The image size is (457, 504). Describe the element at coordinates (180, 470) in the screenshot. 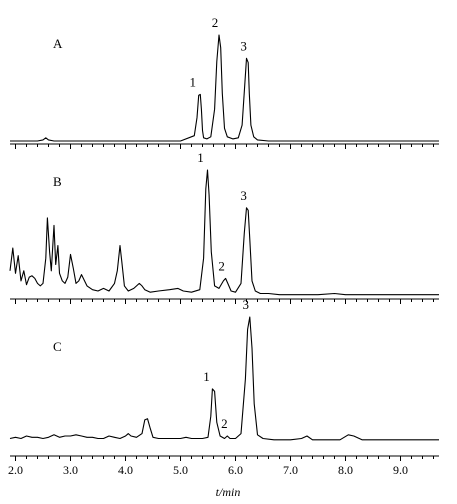

I see `x-tick-label: 5.0` at that location.